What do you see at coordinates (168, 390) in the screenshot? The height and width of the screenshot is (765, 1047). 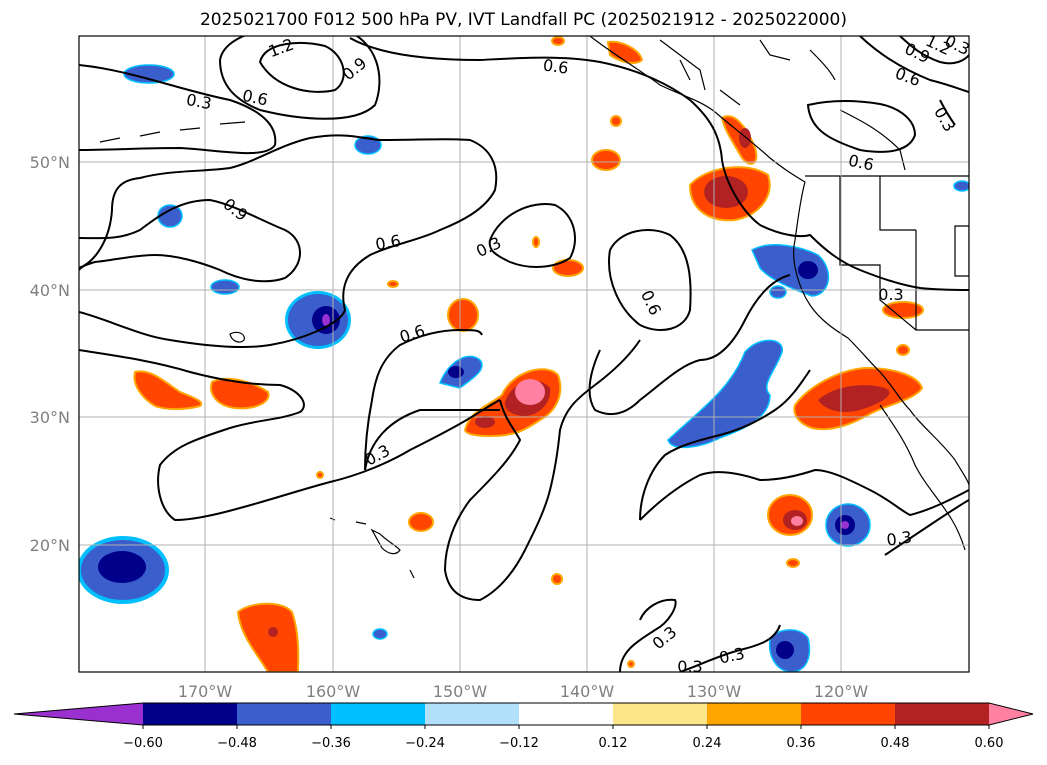 I see `positive-anomaly-33N-175W` at bounding box center [168, 390].